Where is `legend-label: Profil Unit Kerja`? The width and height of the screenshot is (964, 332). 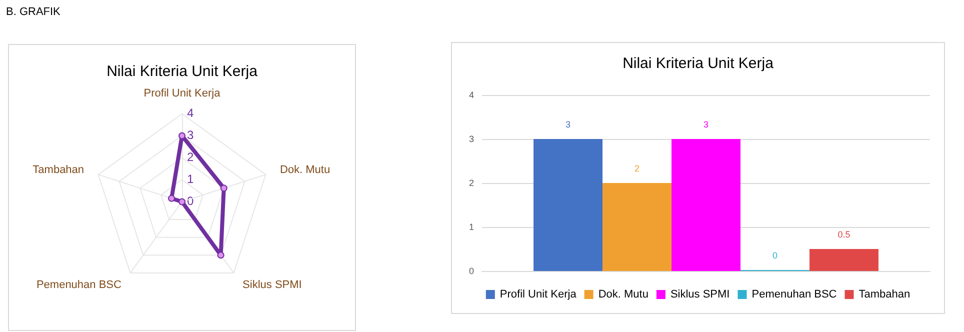
legend-label: Profil Unit Kerja is located at coordinates (539, 294).